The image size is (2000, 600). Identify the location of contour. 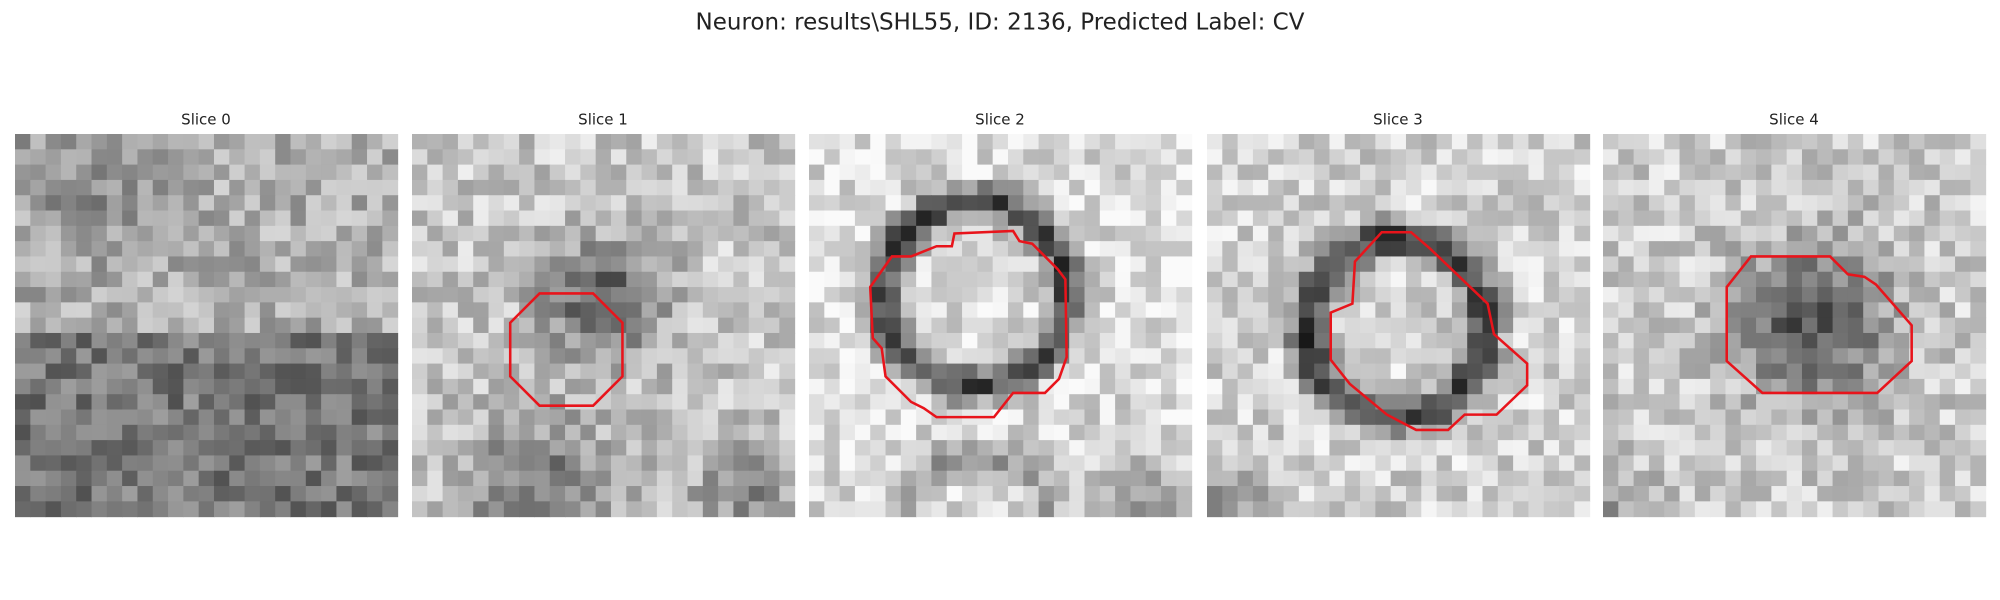
(566, 349).